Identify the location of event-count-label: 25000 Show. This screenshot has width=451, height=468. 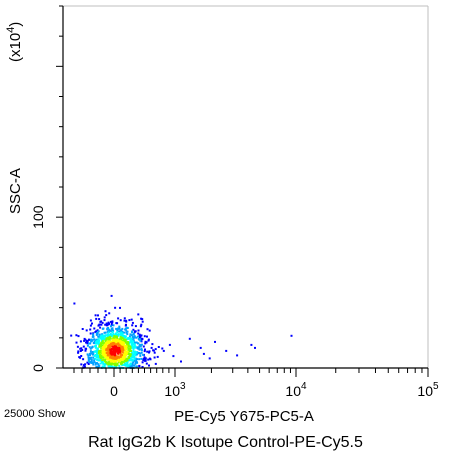
(34, 414).